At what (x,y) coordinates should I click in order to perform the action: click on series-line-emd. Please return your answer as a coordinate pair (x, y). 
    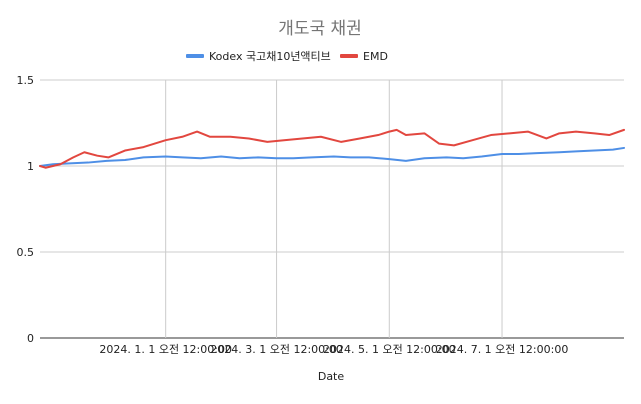
    Looking at the image, I should click on (332, 148).